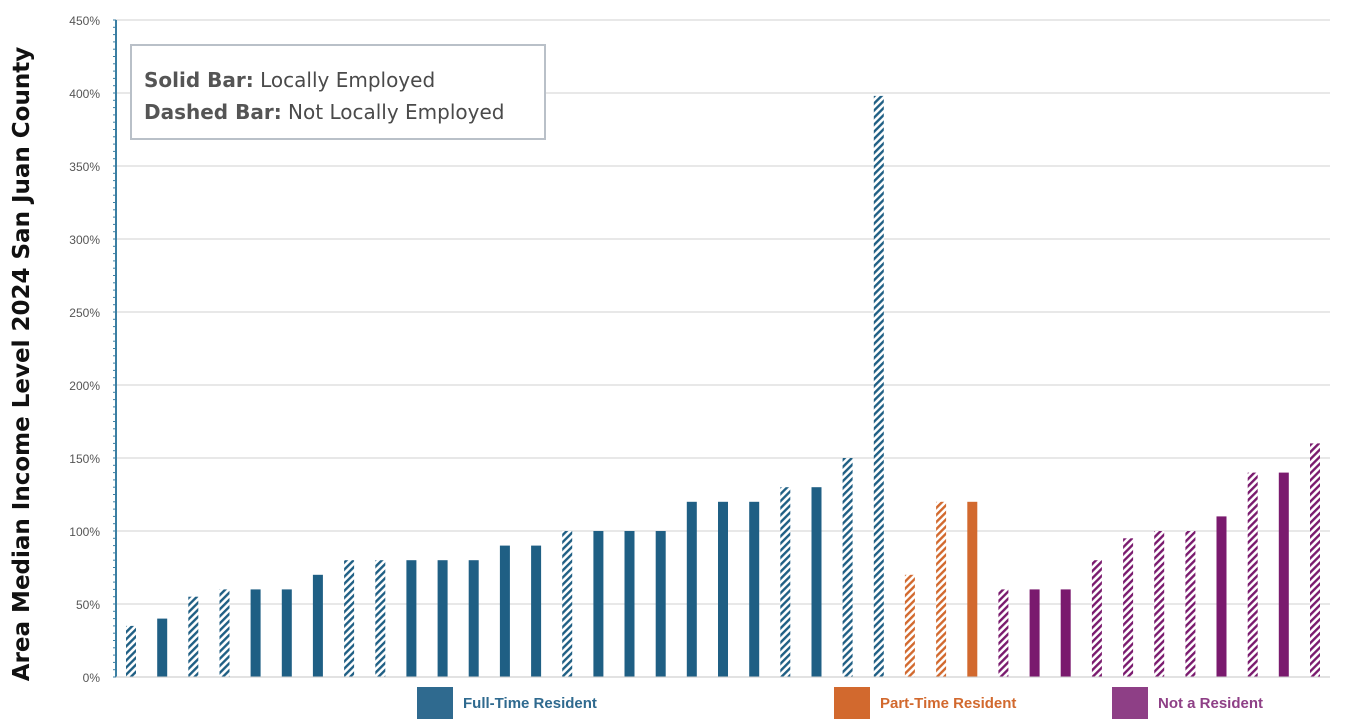 This screenshot has width=1352, height=728. I want to click on bar-part-time-resident-locally-employed, so click(972, 589).